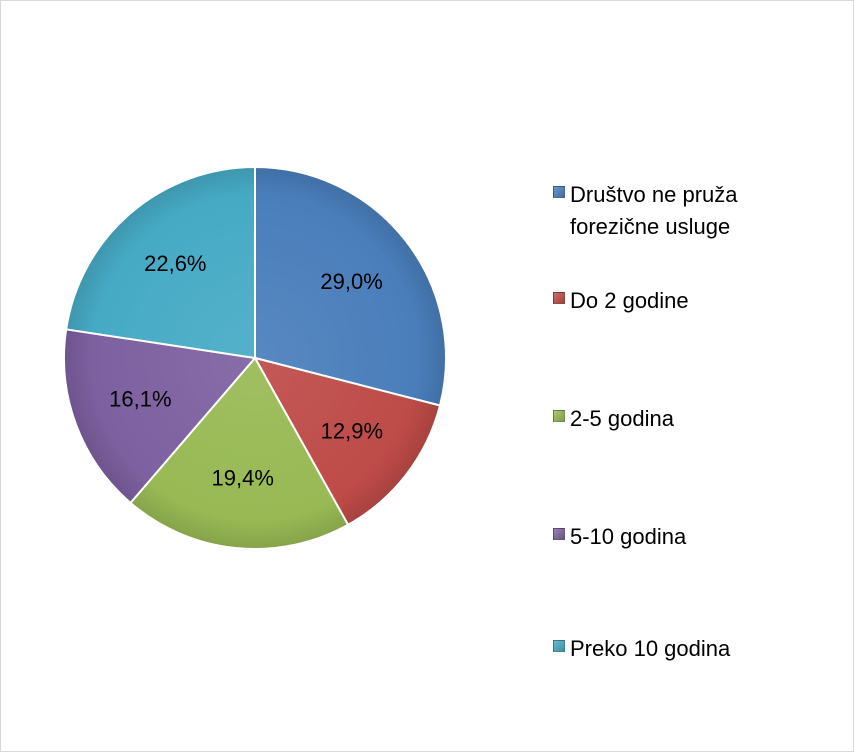 This screenshot has width=854, height=753. I want to click on legend-label-1: Do 2 godine, so click(629, 300).